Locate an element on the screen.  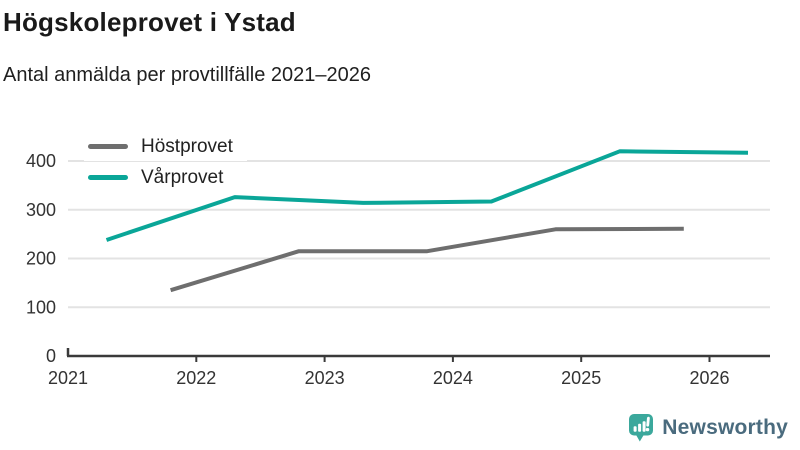
y-axis-label: 200 is located at coordinates (41, 259).